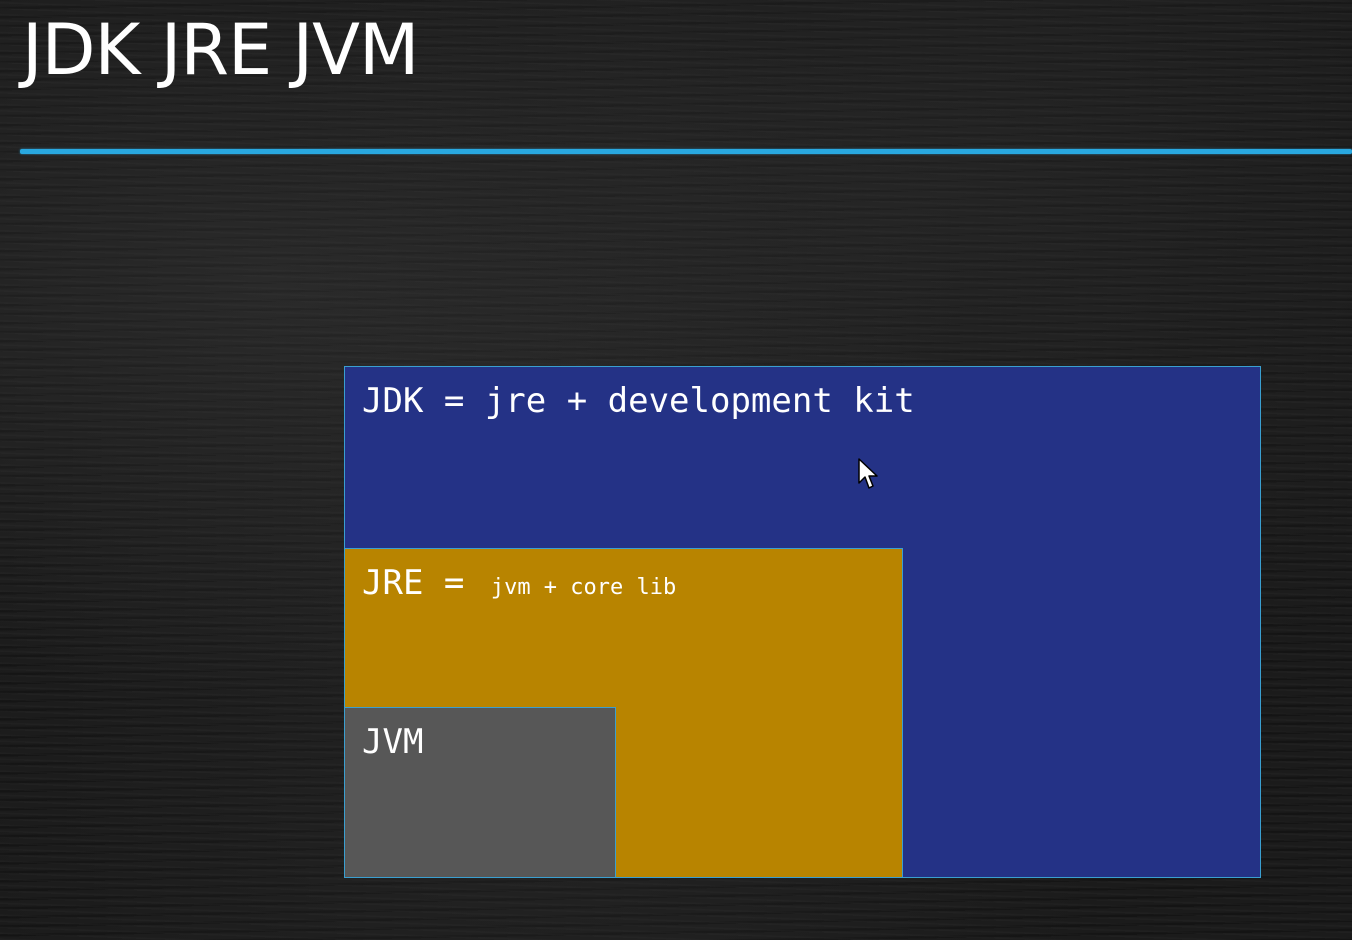 The image size is (1352, 940). Describe the element at coordinates (638, 401) in the screenshot. I see `jdk-label: JDK = jre + development kit` at that location.